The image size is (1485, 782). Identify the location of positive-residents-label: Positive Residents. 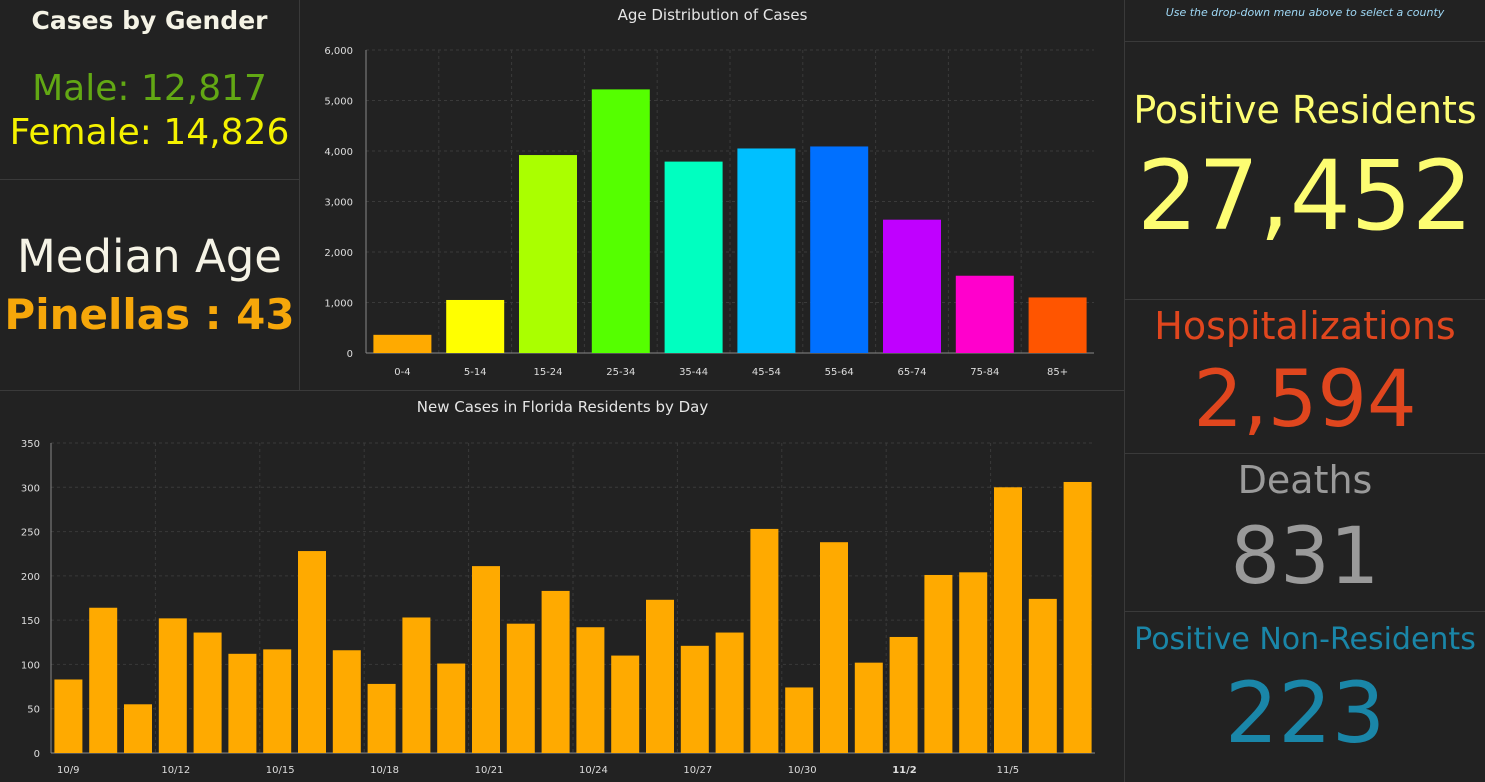
(1305, 110).